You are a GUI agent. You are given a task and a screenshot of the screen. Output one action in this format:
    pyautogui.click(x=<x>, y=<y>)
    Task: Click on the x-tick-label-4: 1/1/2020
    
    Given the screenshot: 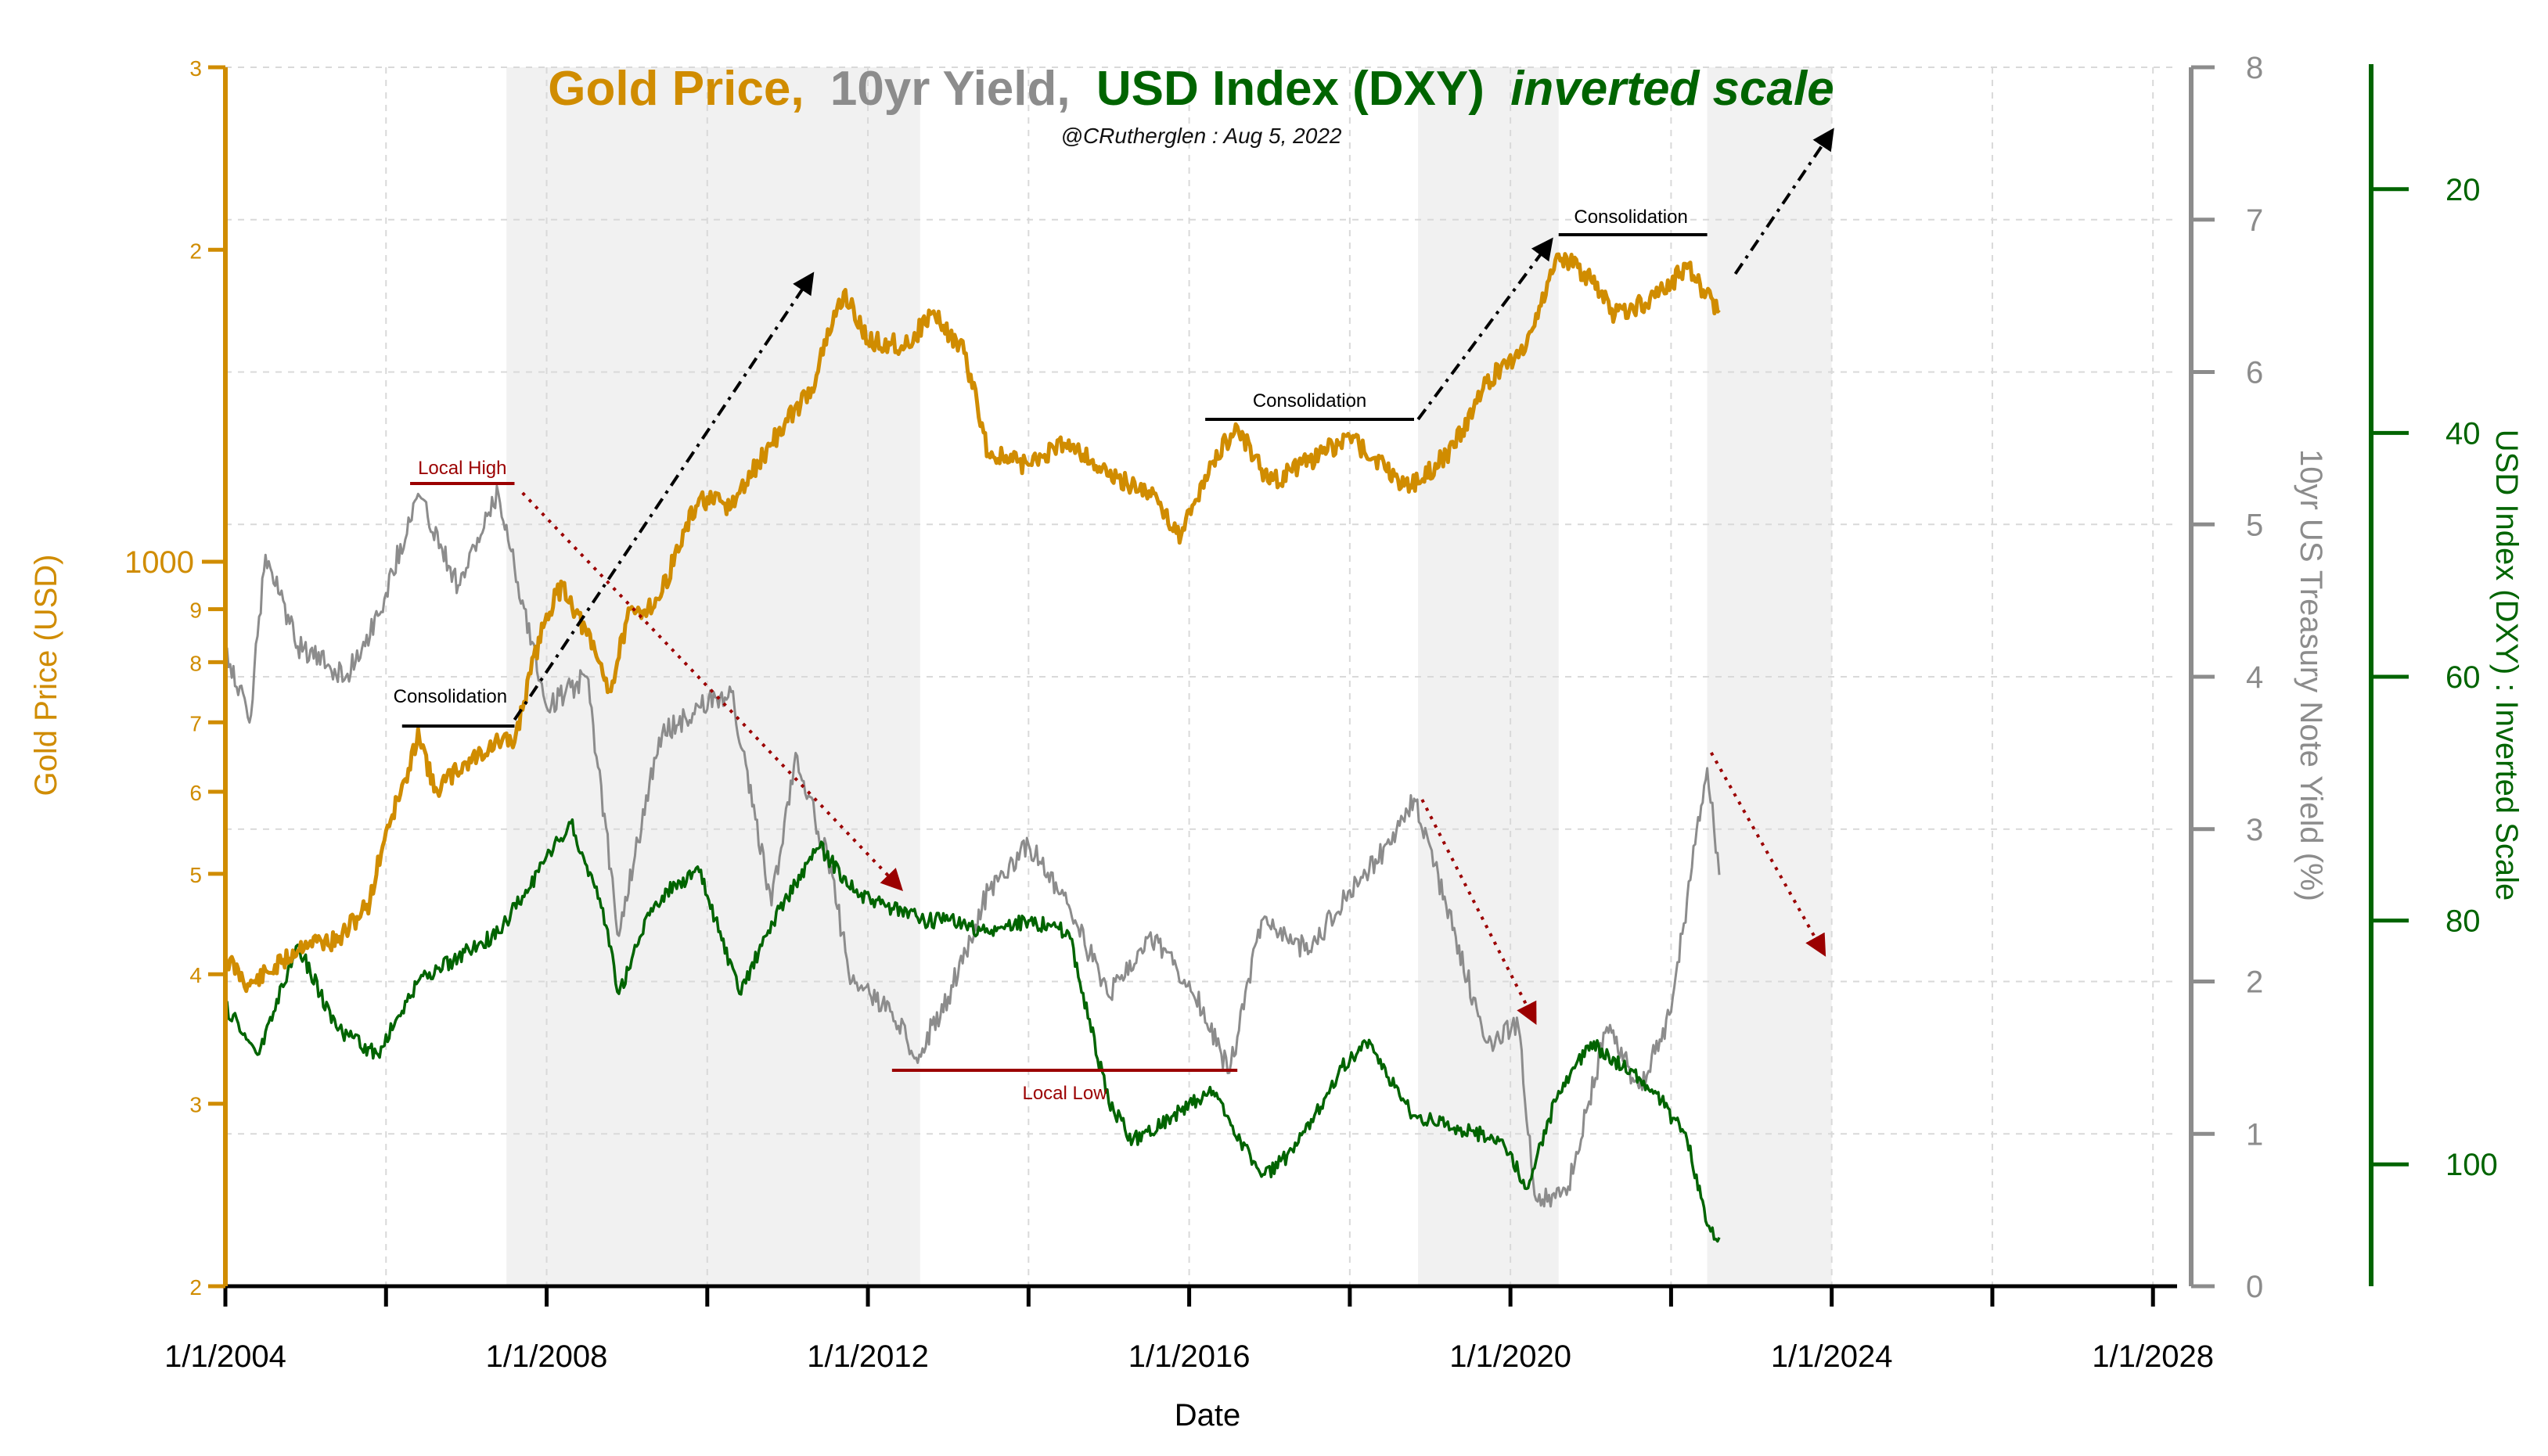 What is the action you would take?
    pyautogui.click(x=1510, y=1356)
    